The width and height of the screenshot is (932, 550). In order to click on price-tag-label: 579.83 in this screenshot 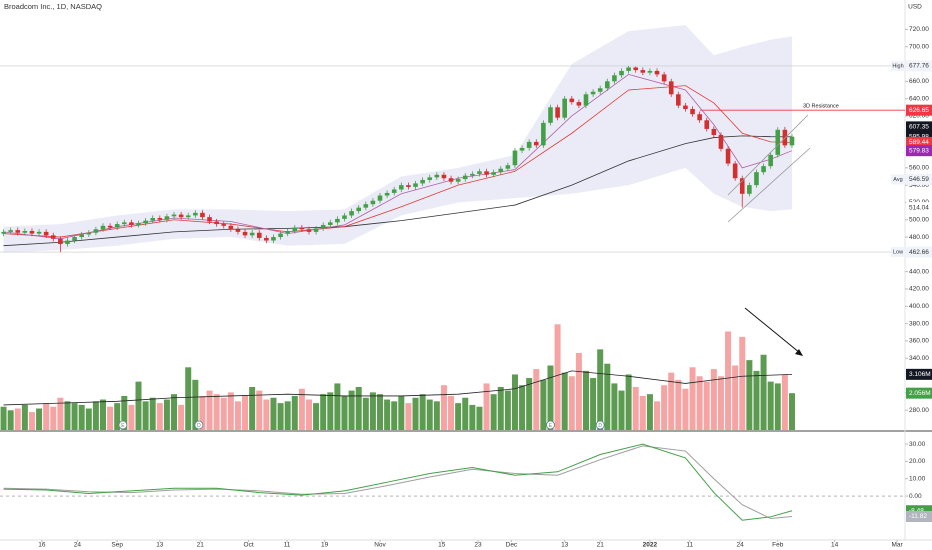, I will do `click(919, 150)`.